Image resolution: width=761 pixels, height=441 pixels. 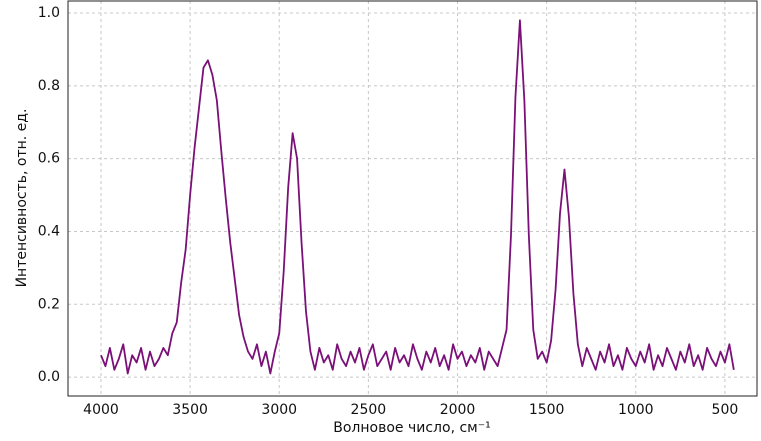 What do you see at coordinates (458, 410) in the screenshot?
I see `x-tick-label: 2000` at bounding box center [458, 410].